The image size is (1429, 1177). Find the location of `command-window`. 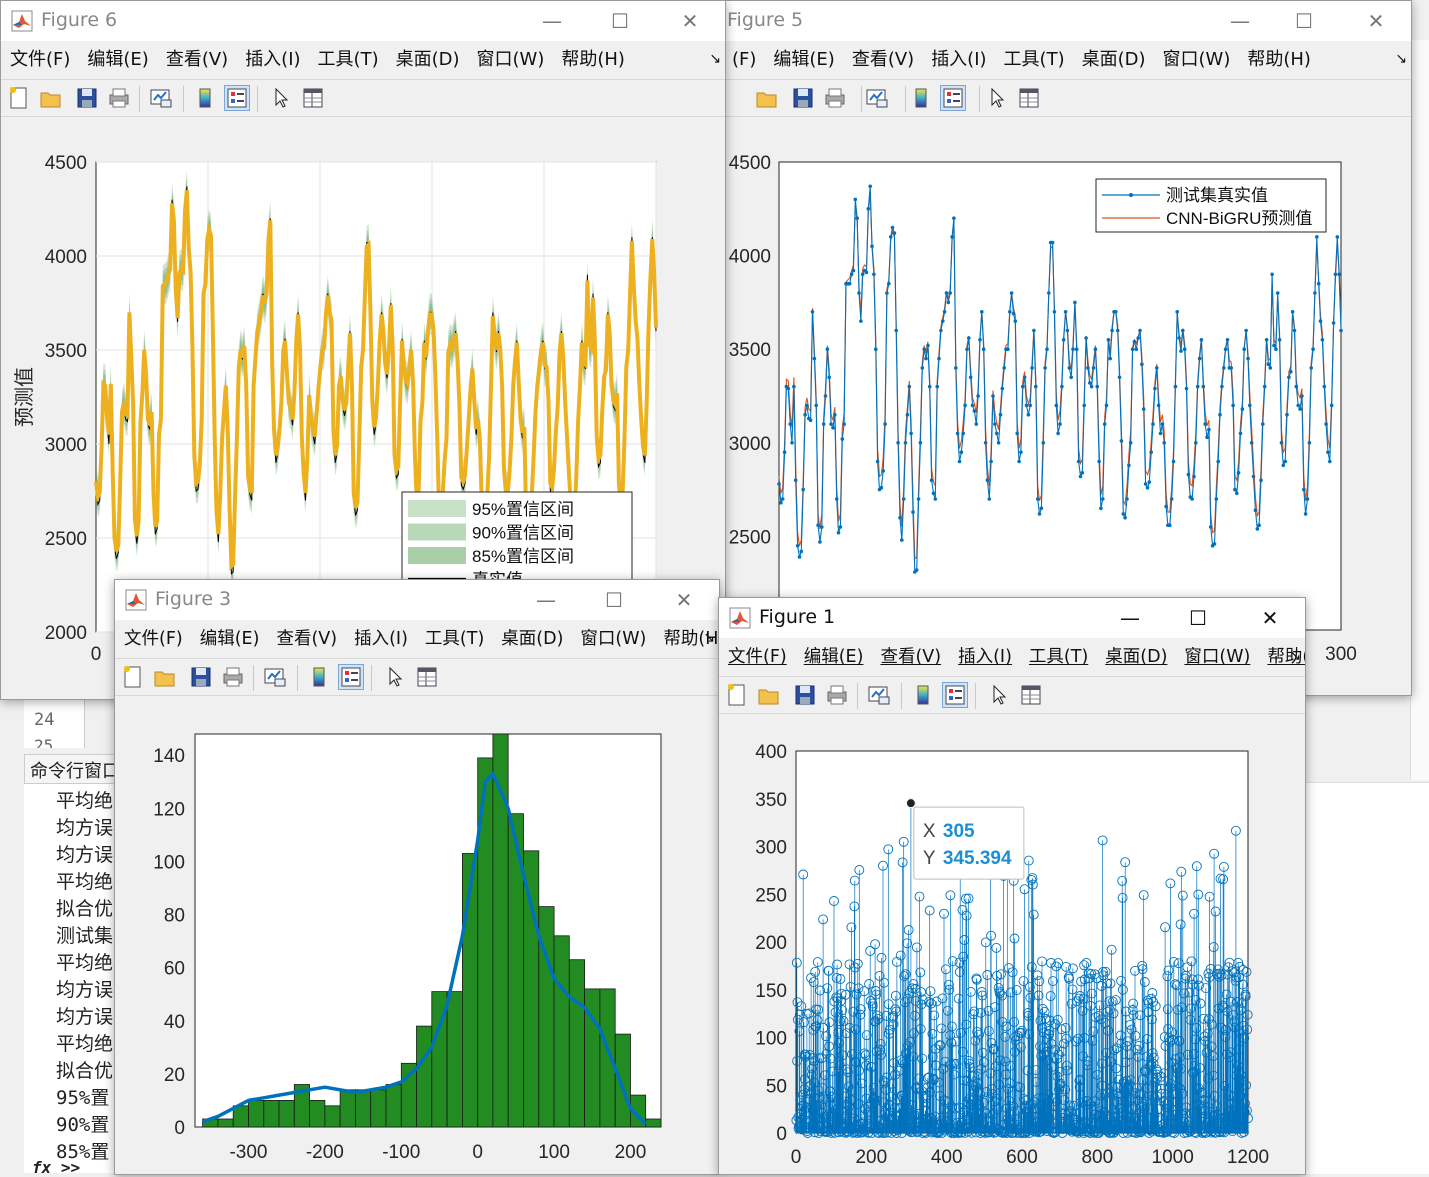

command-window is located at coordinates (70, 978).